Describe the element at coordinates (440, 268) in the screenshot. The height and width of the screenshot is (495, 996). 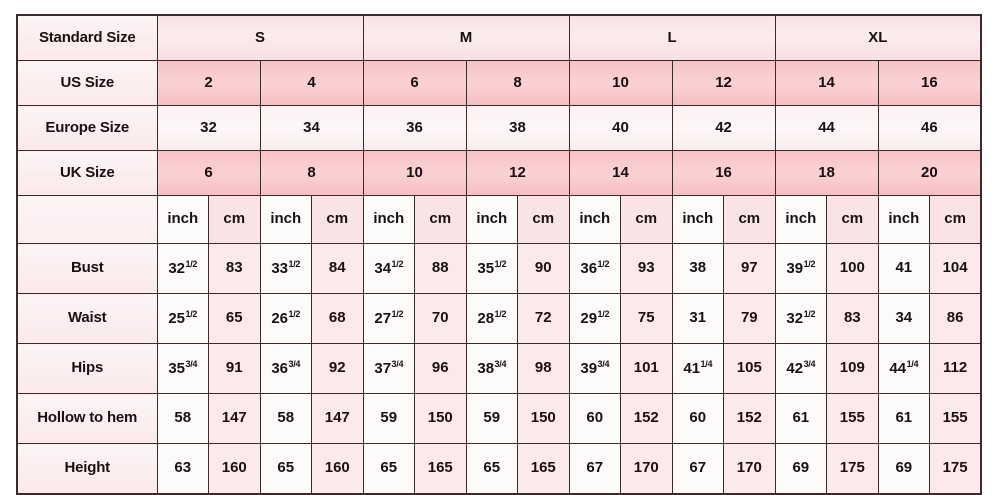
I see `cell-cm: 88` at that location.